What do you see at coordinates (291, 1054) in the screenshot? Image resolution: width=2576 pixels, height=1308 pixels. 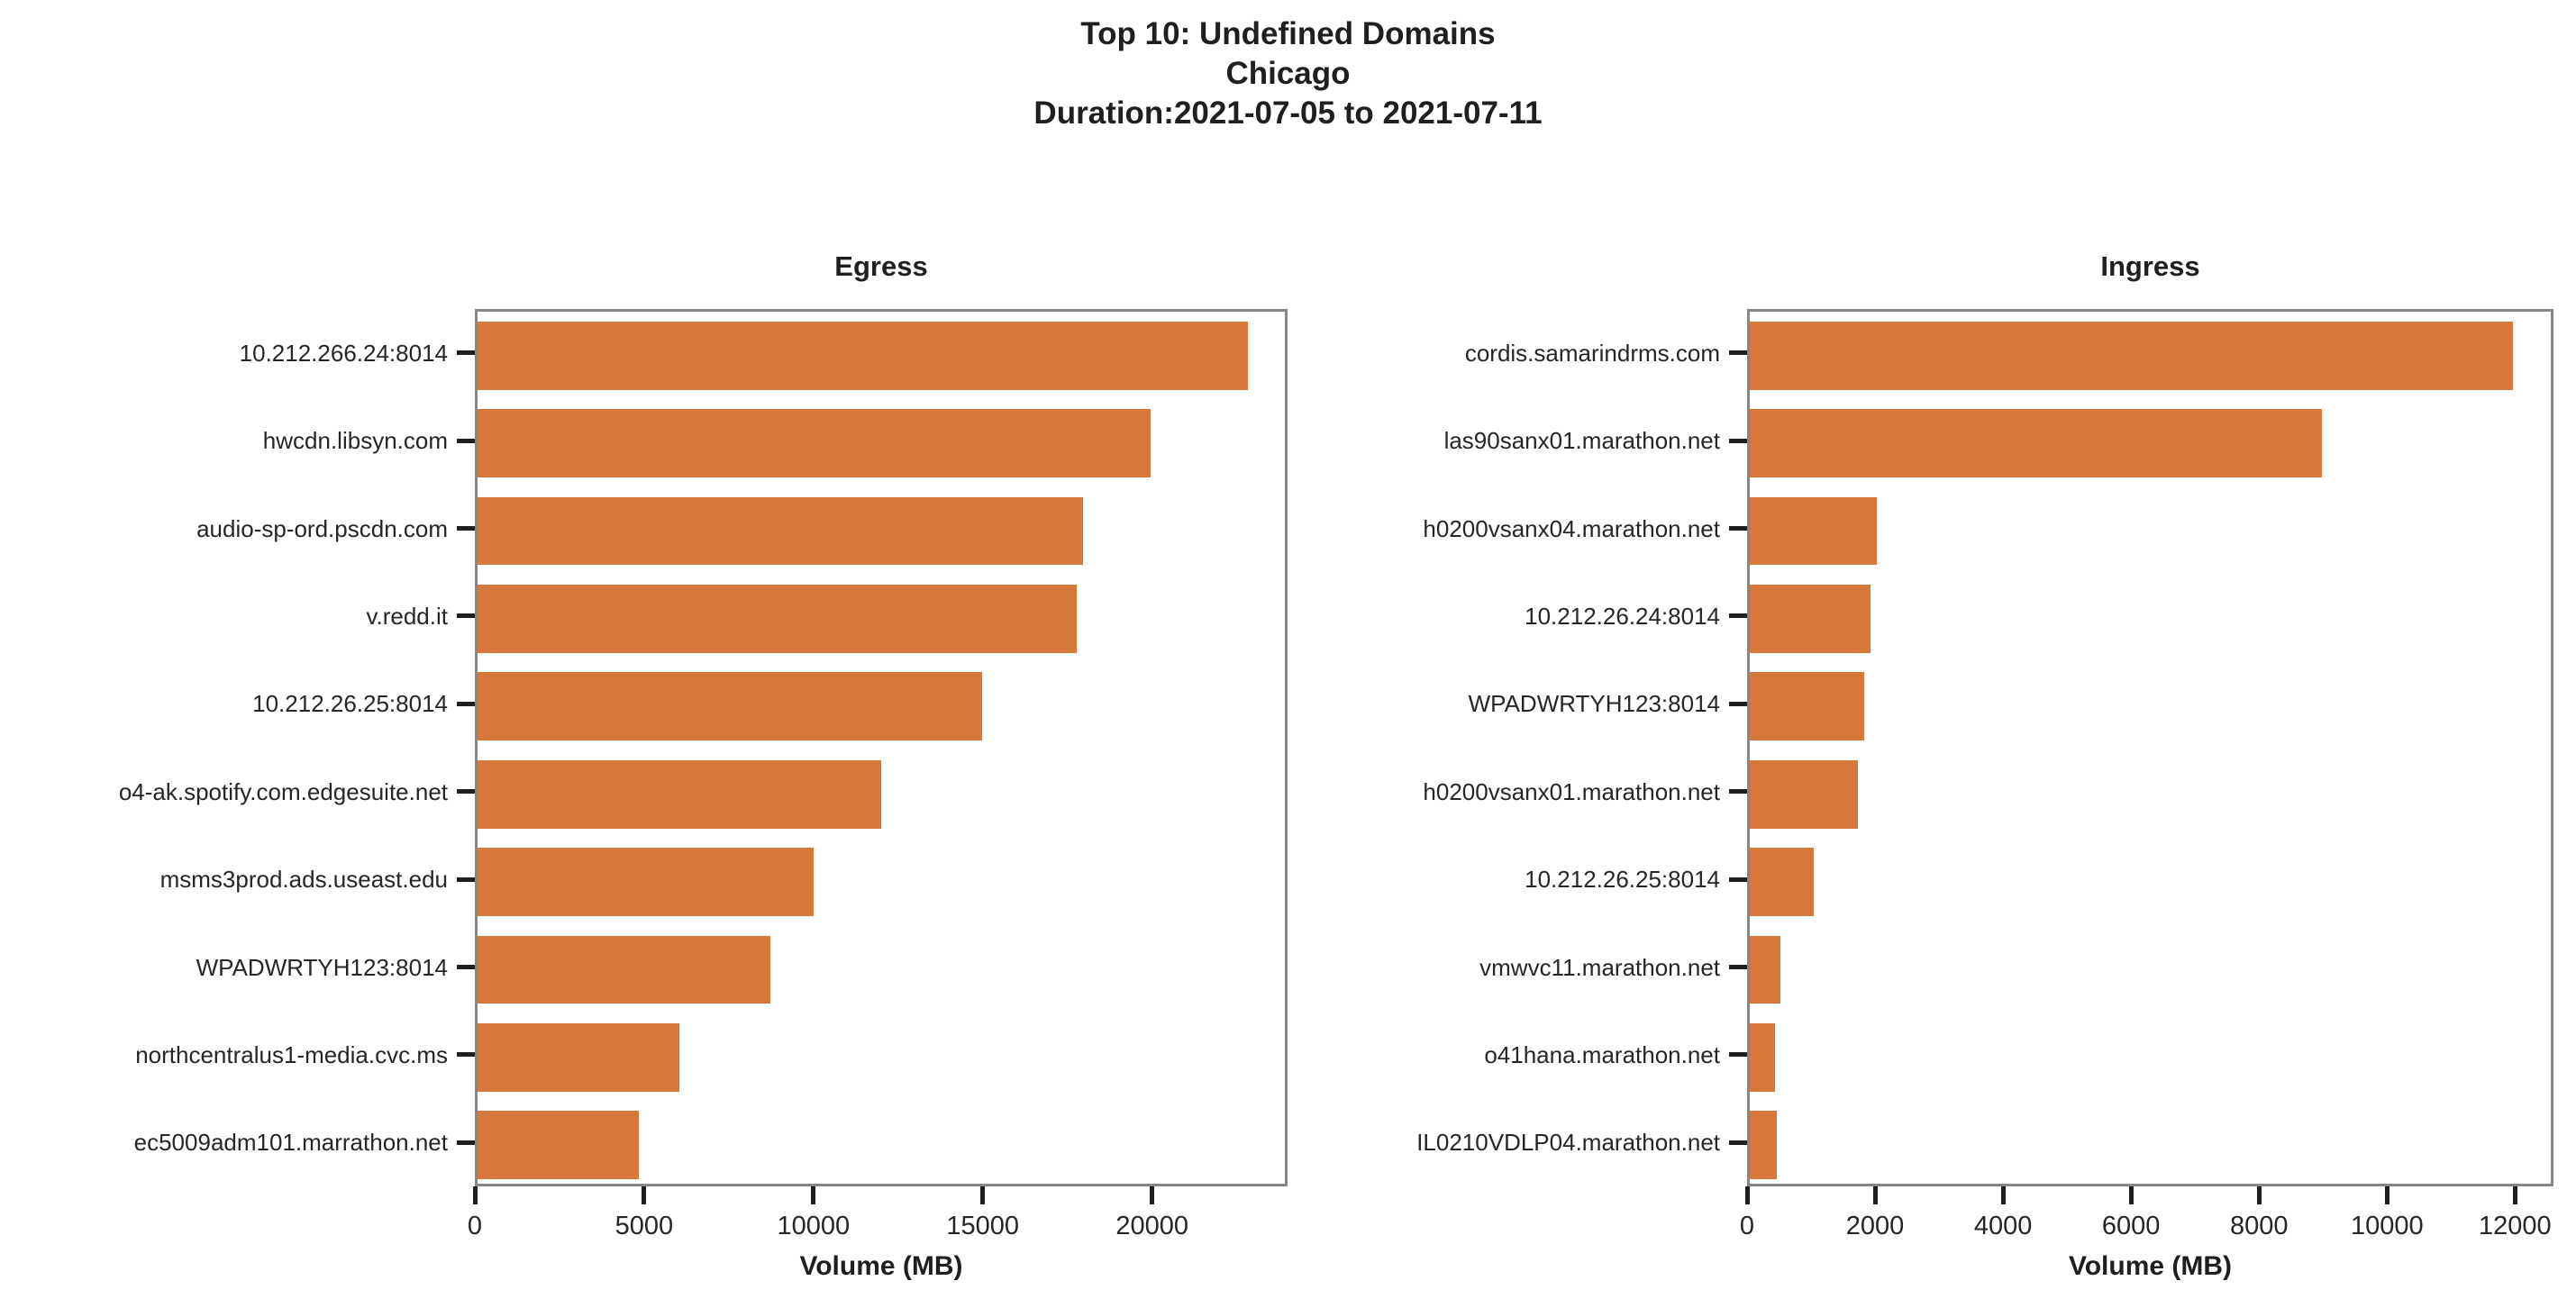 I see `y-tick-label: northcentralus1-media.cvc.ms` at bounding box center [291, 1054].